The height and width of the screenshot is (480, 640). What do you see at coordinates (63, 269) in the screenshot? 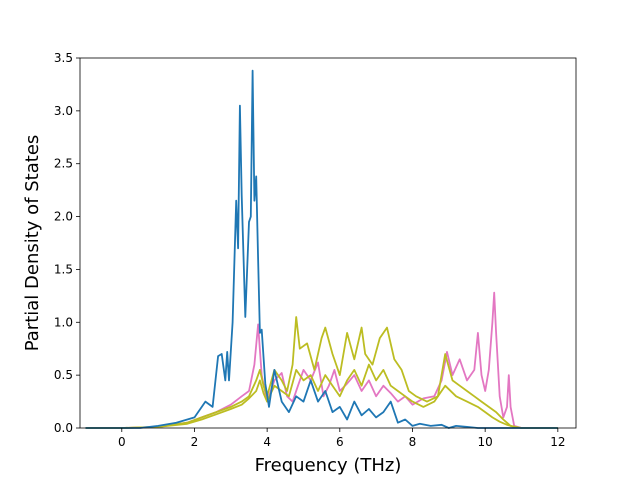
I see `y-tick-label: 1.5` at bounding box center [63, 269].